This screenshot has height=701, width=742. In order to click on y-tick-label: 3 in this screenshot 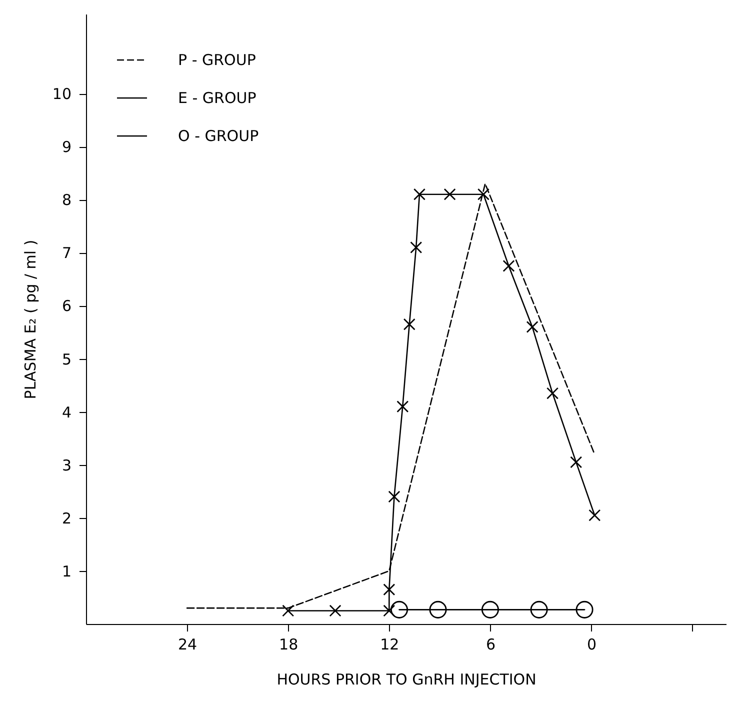, I will do `click(67, 465)`.